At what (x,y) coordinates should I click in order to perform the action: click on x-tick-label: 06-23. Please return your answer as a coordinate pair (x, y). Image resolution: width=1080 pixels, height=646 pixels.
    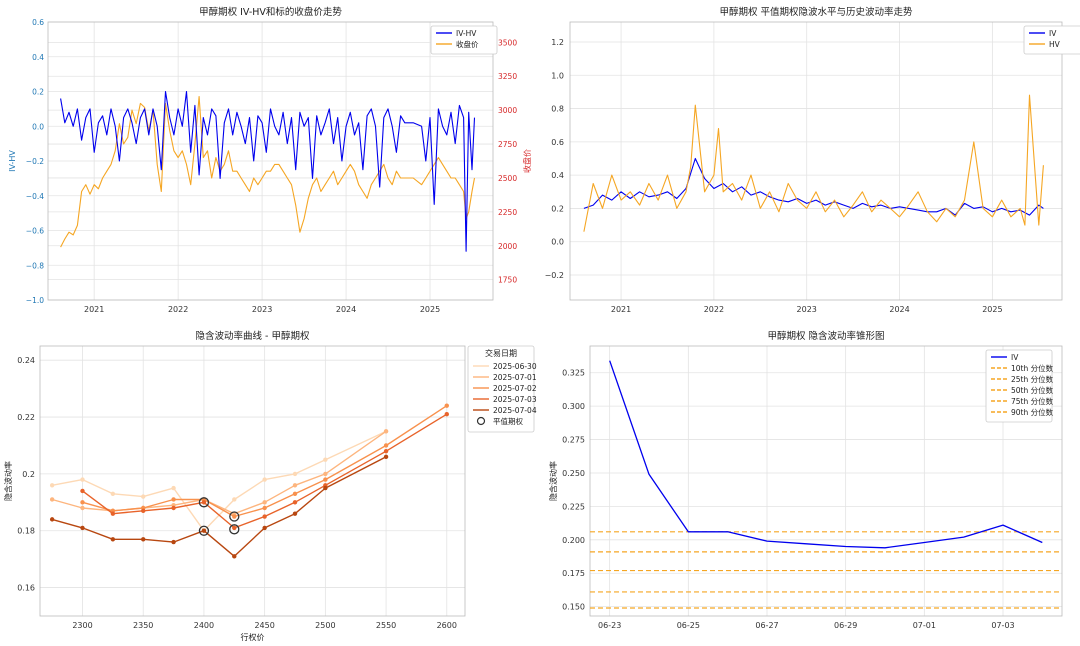
    Looking at the image, I should click on (609, 625).